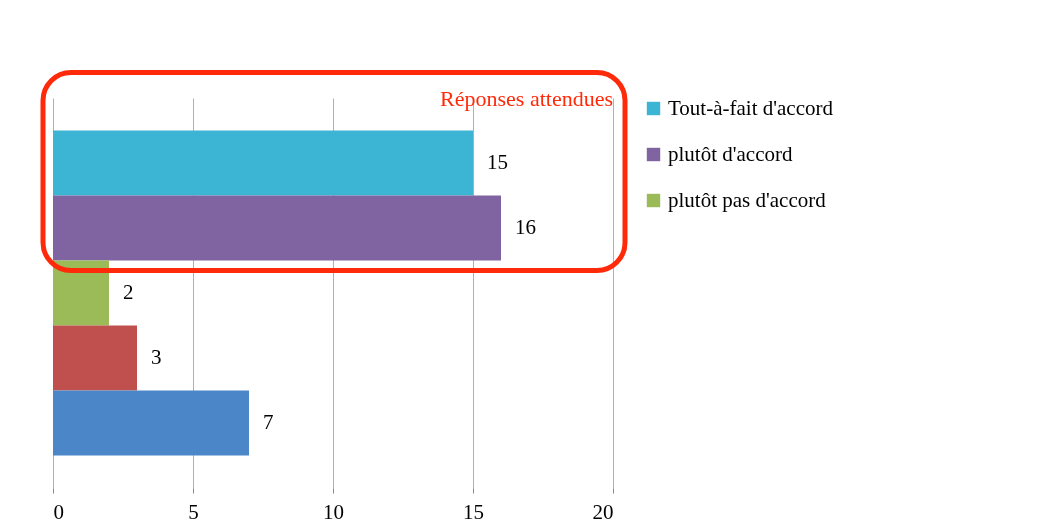 The width and height of the screenshot is (1045, 527). Describe the element at coordinates (526, 98) in the screenshot. I see `annotation: Réponses attendues` at that location.